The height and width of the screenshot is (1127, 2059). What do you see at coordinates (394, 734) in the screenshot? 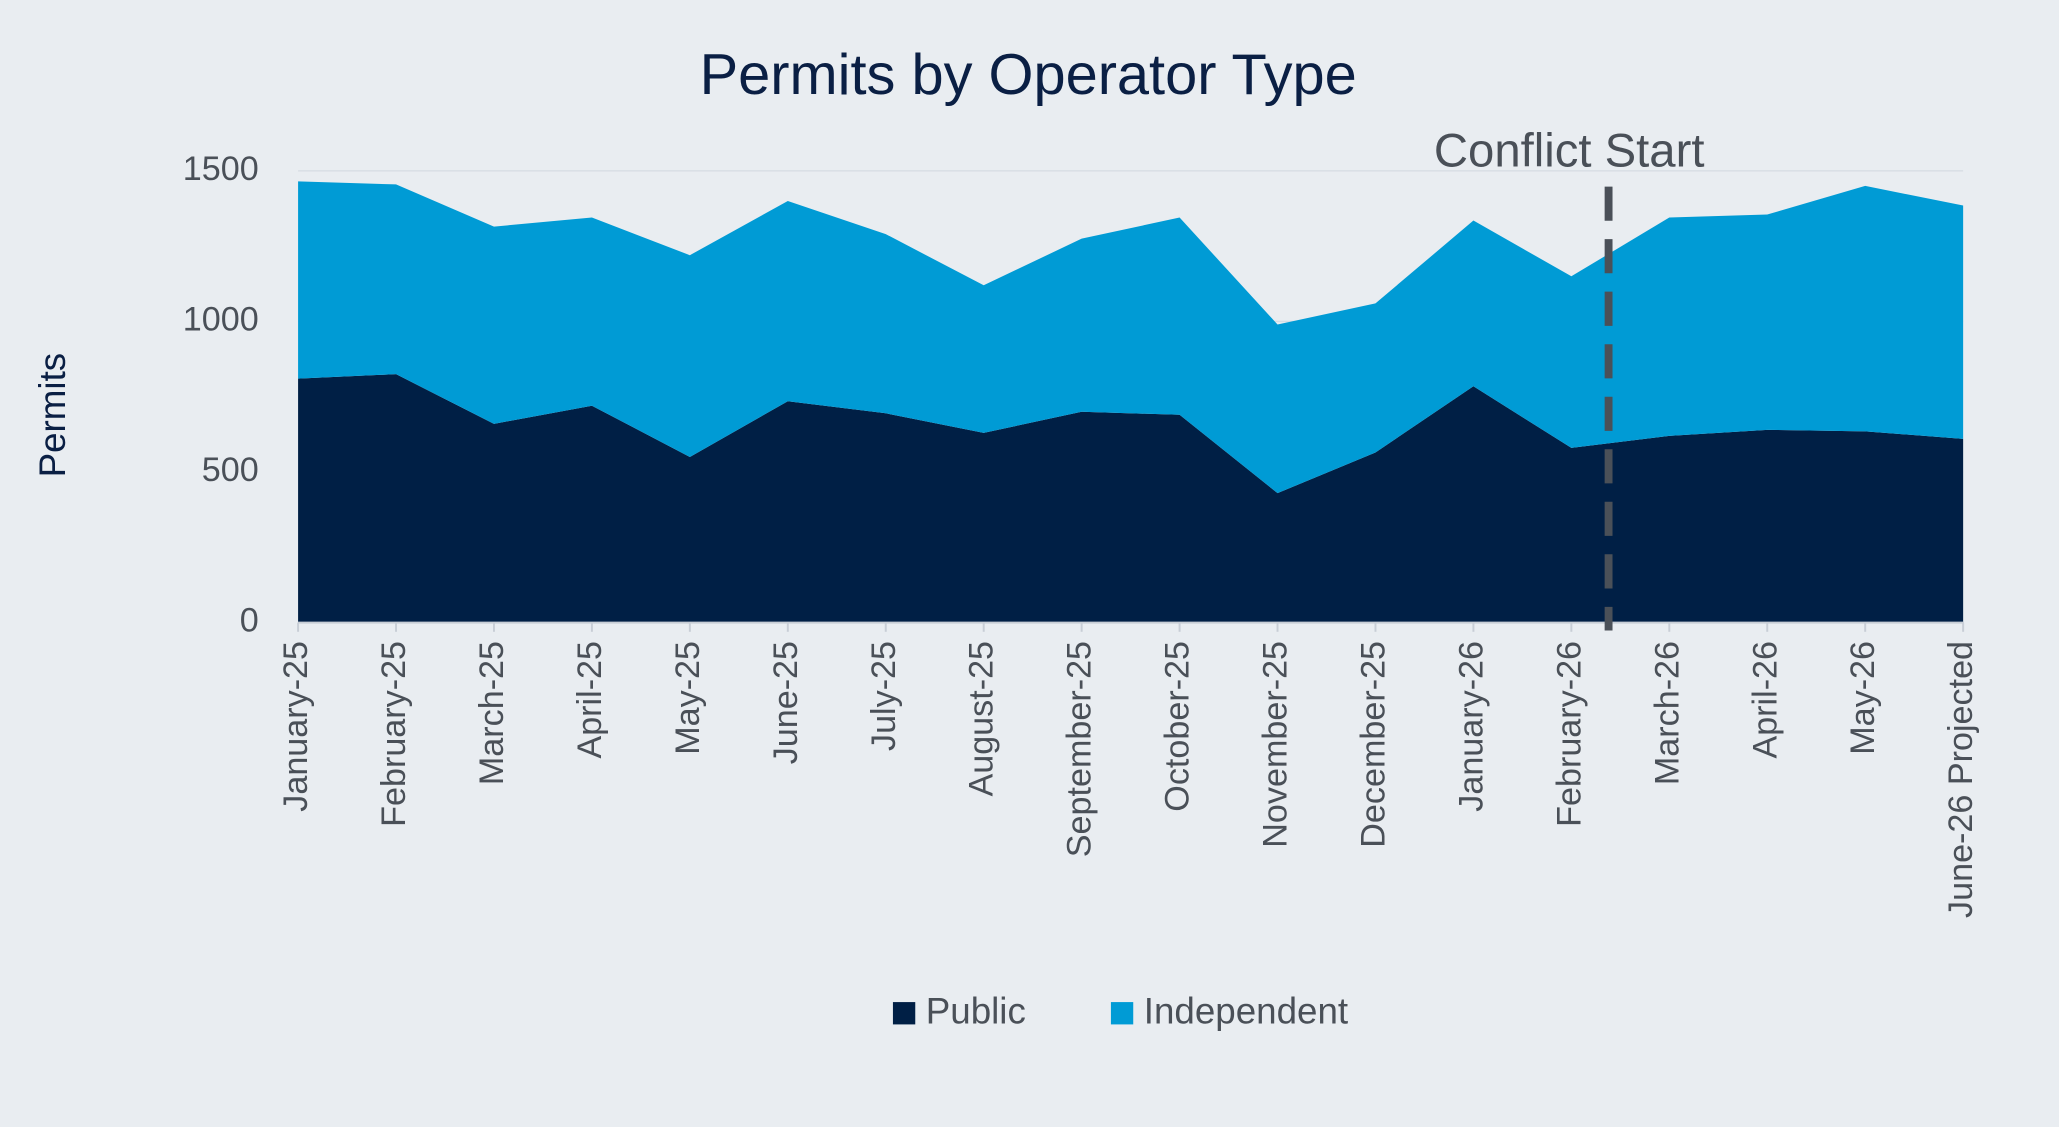
I see `x-tick-label: February-25` at bounding box center [394, 734].